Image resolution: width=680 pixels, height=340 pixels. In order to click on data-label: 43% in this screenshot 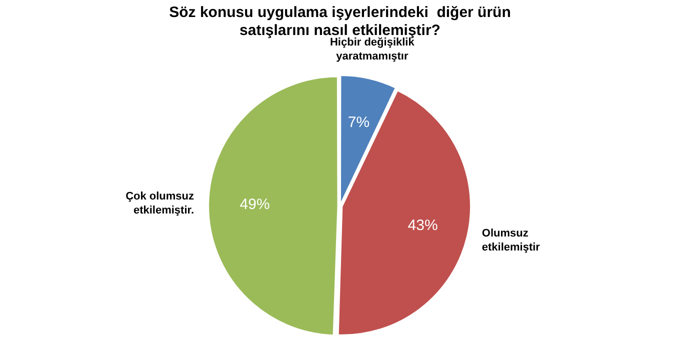, I will do `click(423, 225)`.